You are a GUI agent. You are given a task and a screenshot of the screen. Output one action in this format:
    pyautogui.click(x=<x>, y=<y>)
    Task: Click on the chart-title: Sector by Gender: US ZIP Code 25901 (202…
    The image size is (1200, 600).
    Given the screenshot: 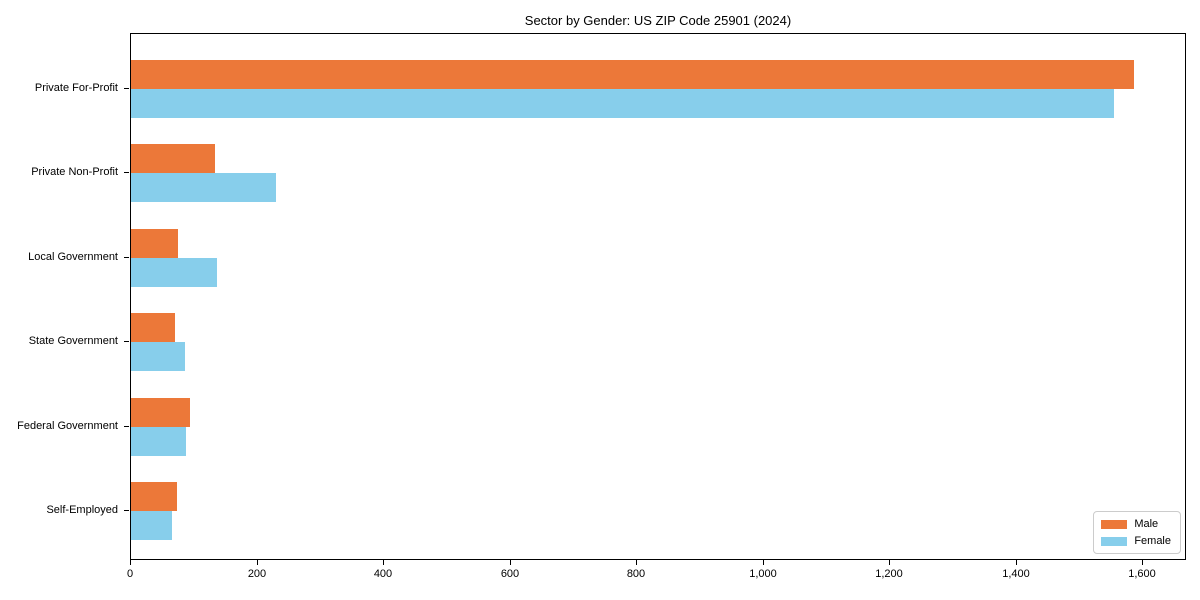 What is the action you would take?
    pyautogui.click(x=658, y=20)
    